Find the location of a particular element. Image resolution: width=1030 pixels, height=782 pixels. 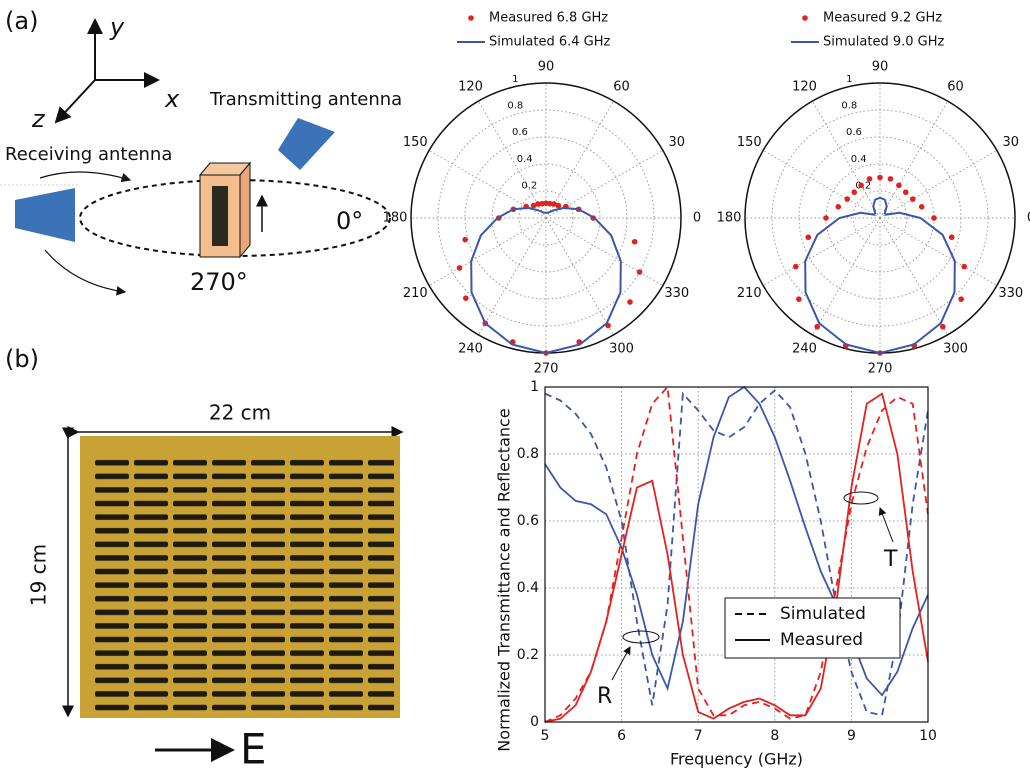

sample-block is located at coordinates (225, 210).